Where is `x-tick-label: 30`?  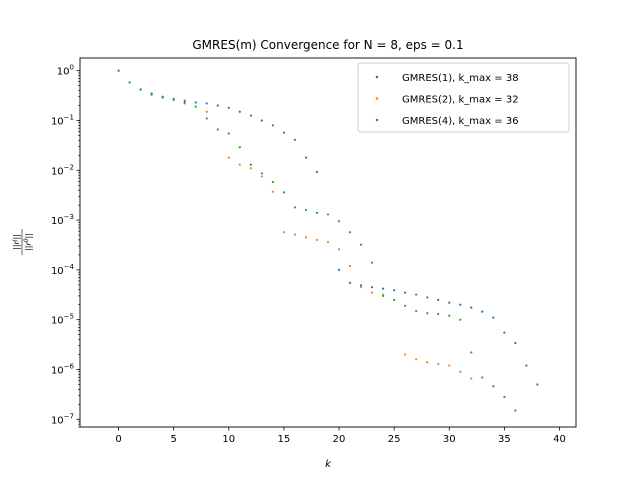
x-tick-label: 30 is located at coordinates (449, 439).